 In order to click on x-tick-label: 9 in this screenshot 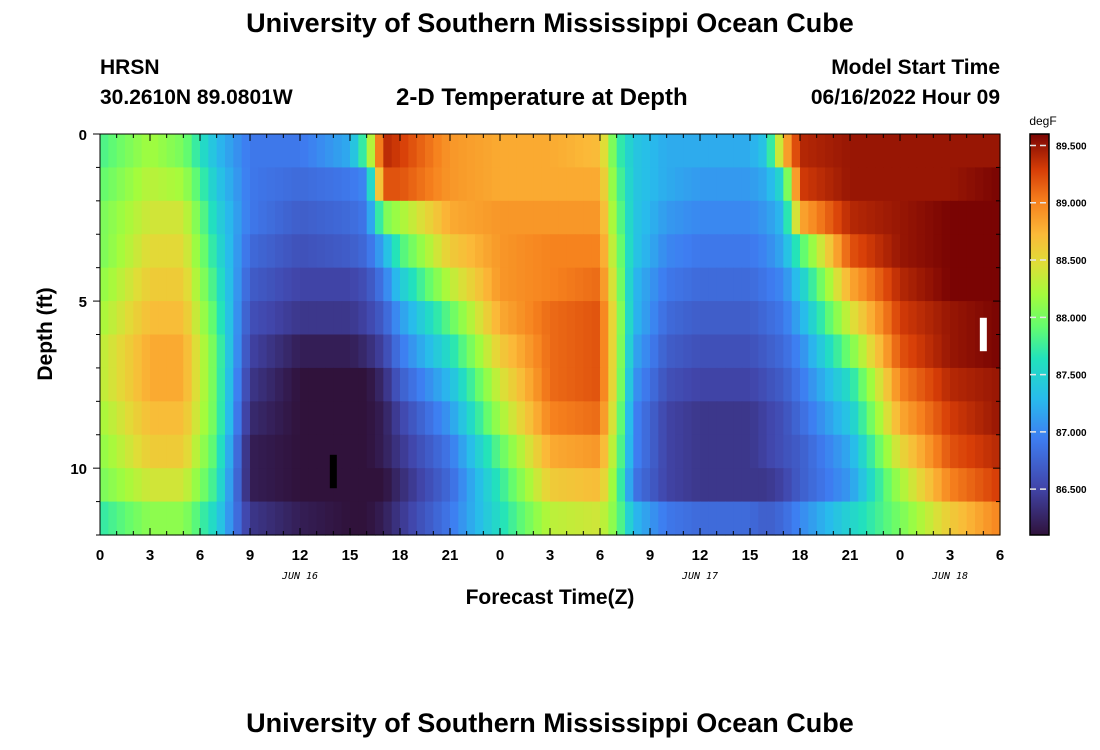, I will do `click(650, 555)`.